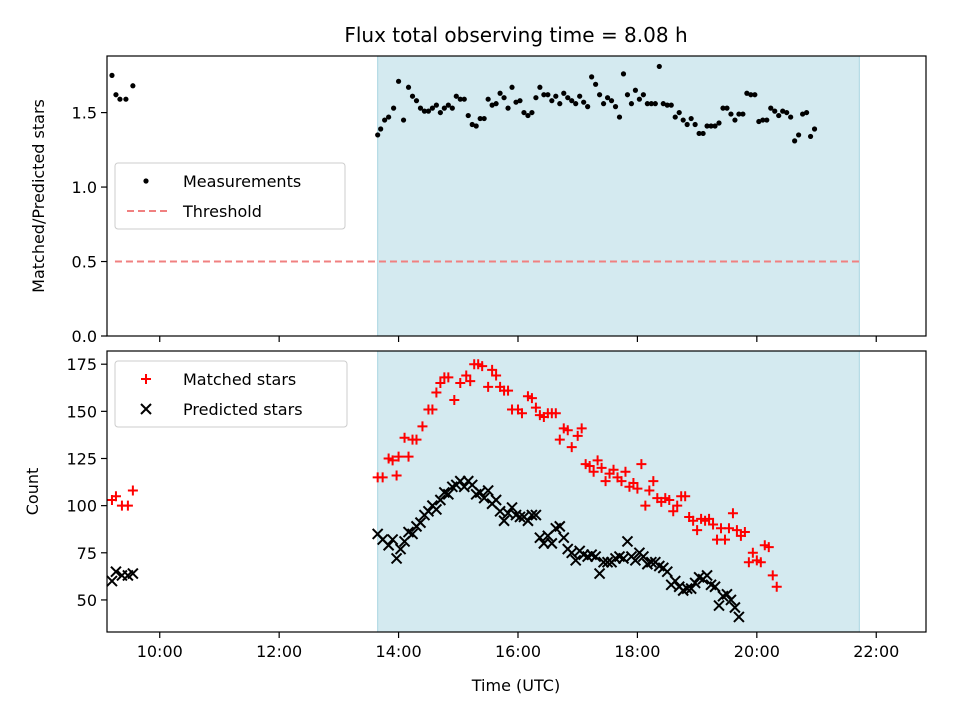 The height and width of the screenshot is (720, 960). Describe the element at coordinates (160, 651) in the screenshot. I see `x-tick-label: 10:00` at that location.